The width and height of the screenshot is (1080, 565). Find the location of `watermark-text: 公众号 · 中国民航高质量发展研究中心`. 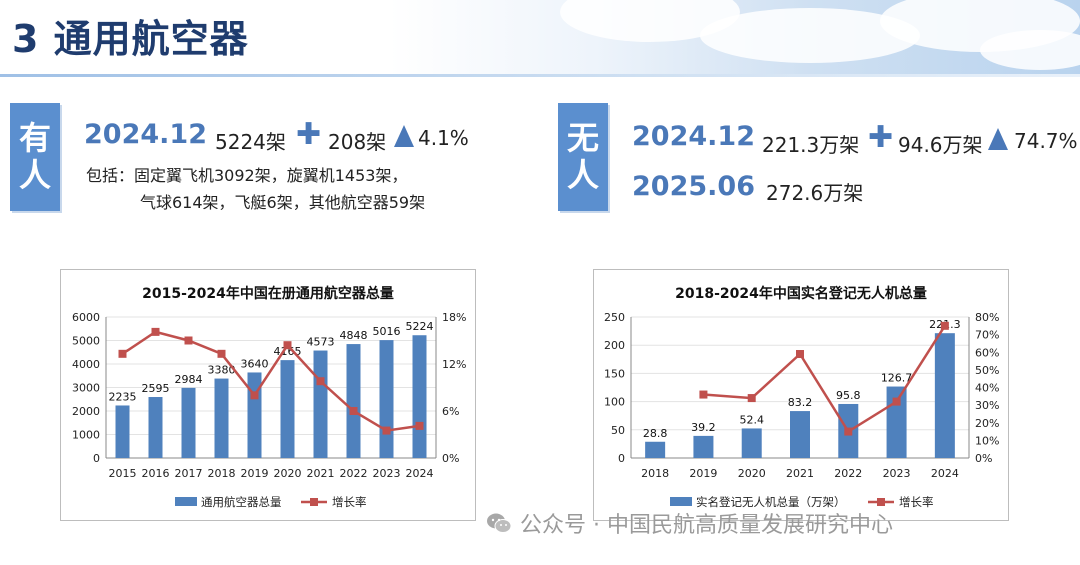

watermark-text: 公众号 · 中国民航高质量发展研究中心 is located at coordinates (706, 525).